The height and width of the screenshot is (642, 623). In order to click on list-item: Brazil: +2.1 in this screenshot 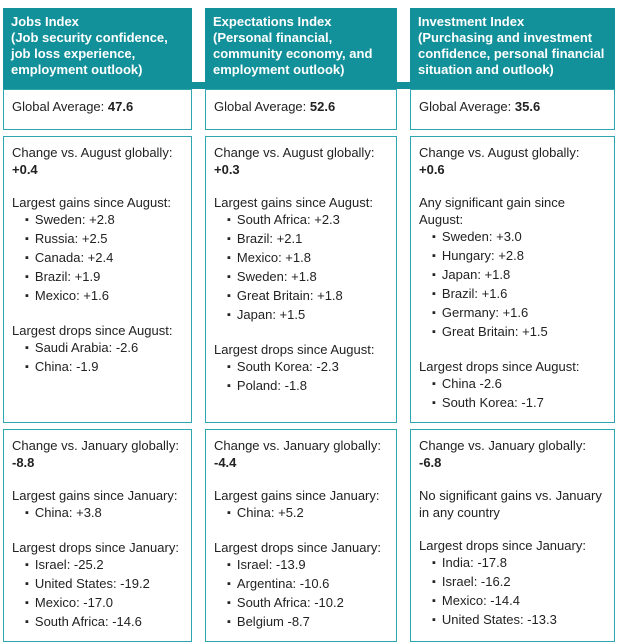, I will do `click(307, 239)`.